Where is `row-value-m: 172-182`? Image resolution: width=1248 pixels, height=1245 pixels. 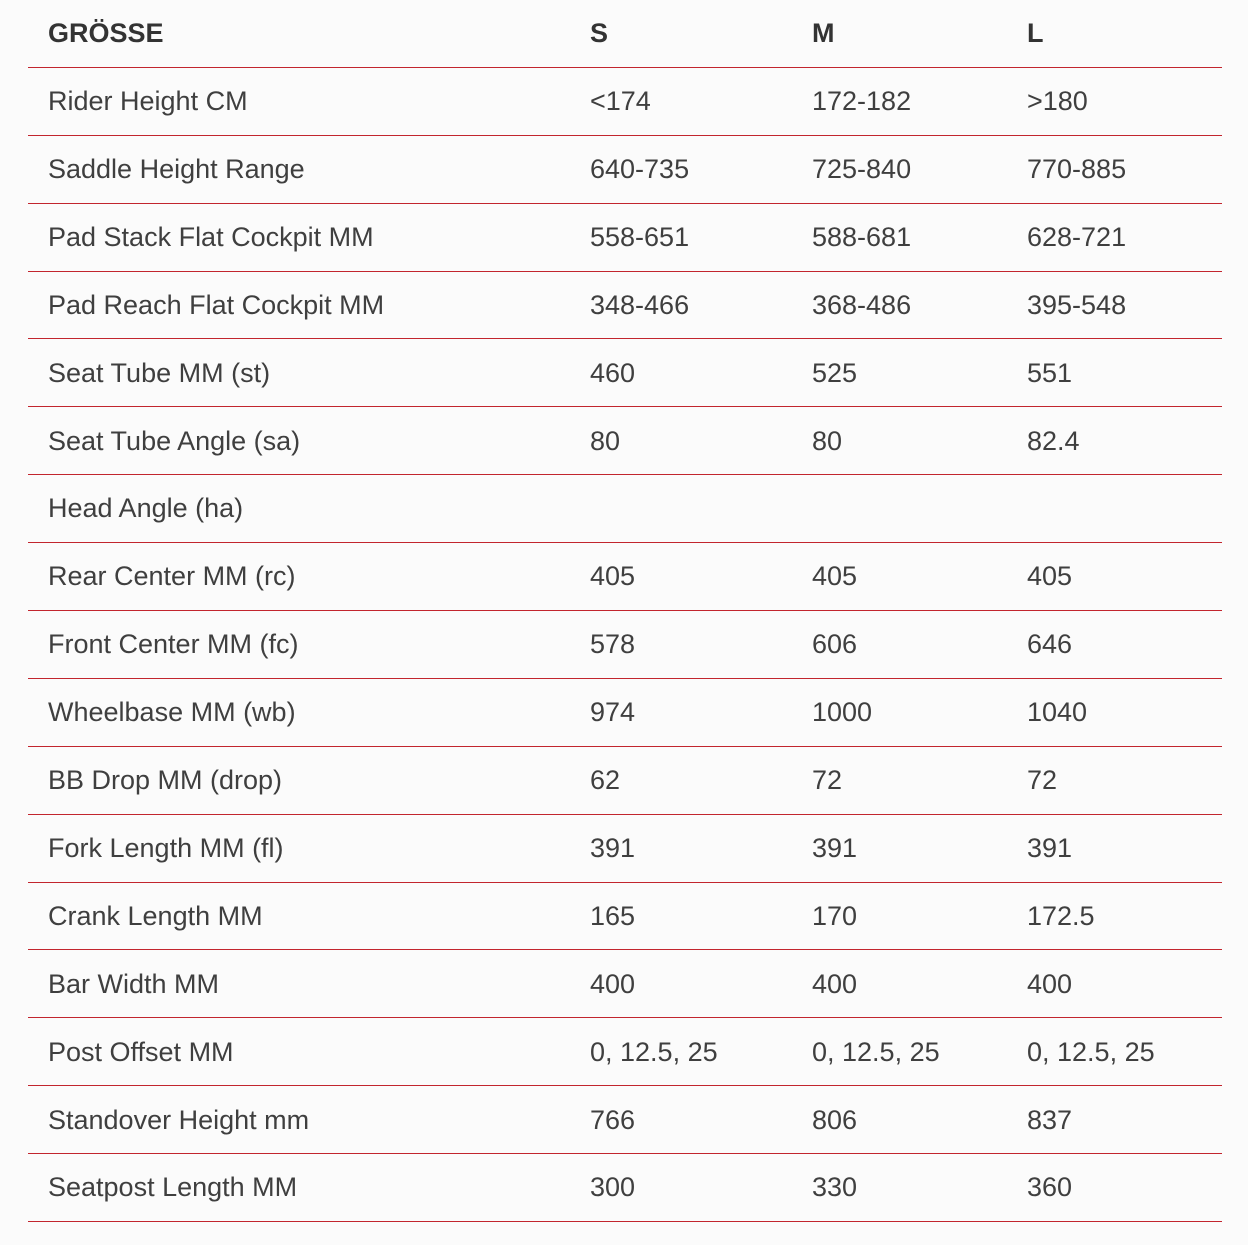 row-value-m: 172-182 is located at coordinates (862, 101).